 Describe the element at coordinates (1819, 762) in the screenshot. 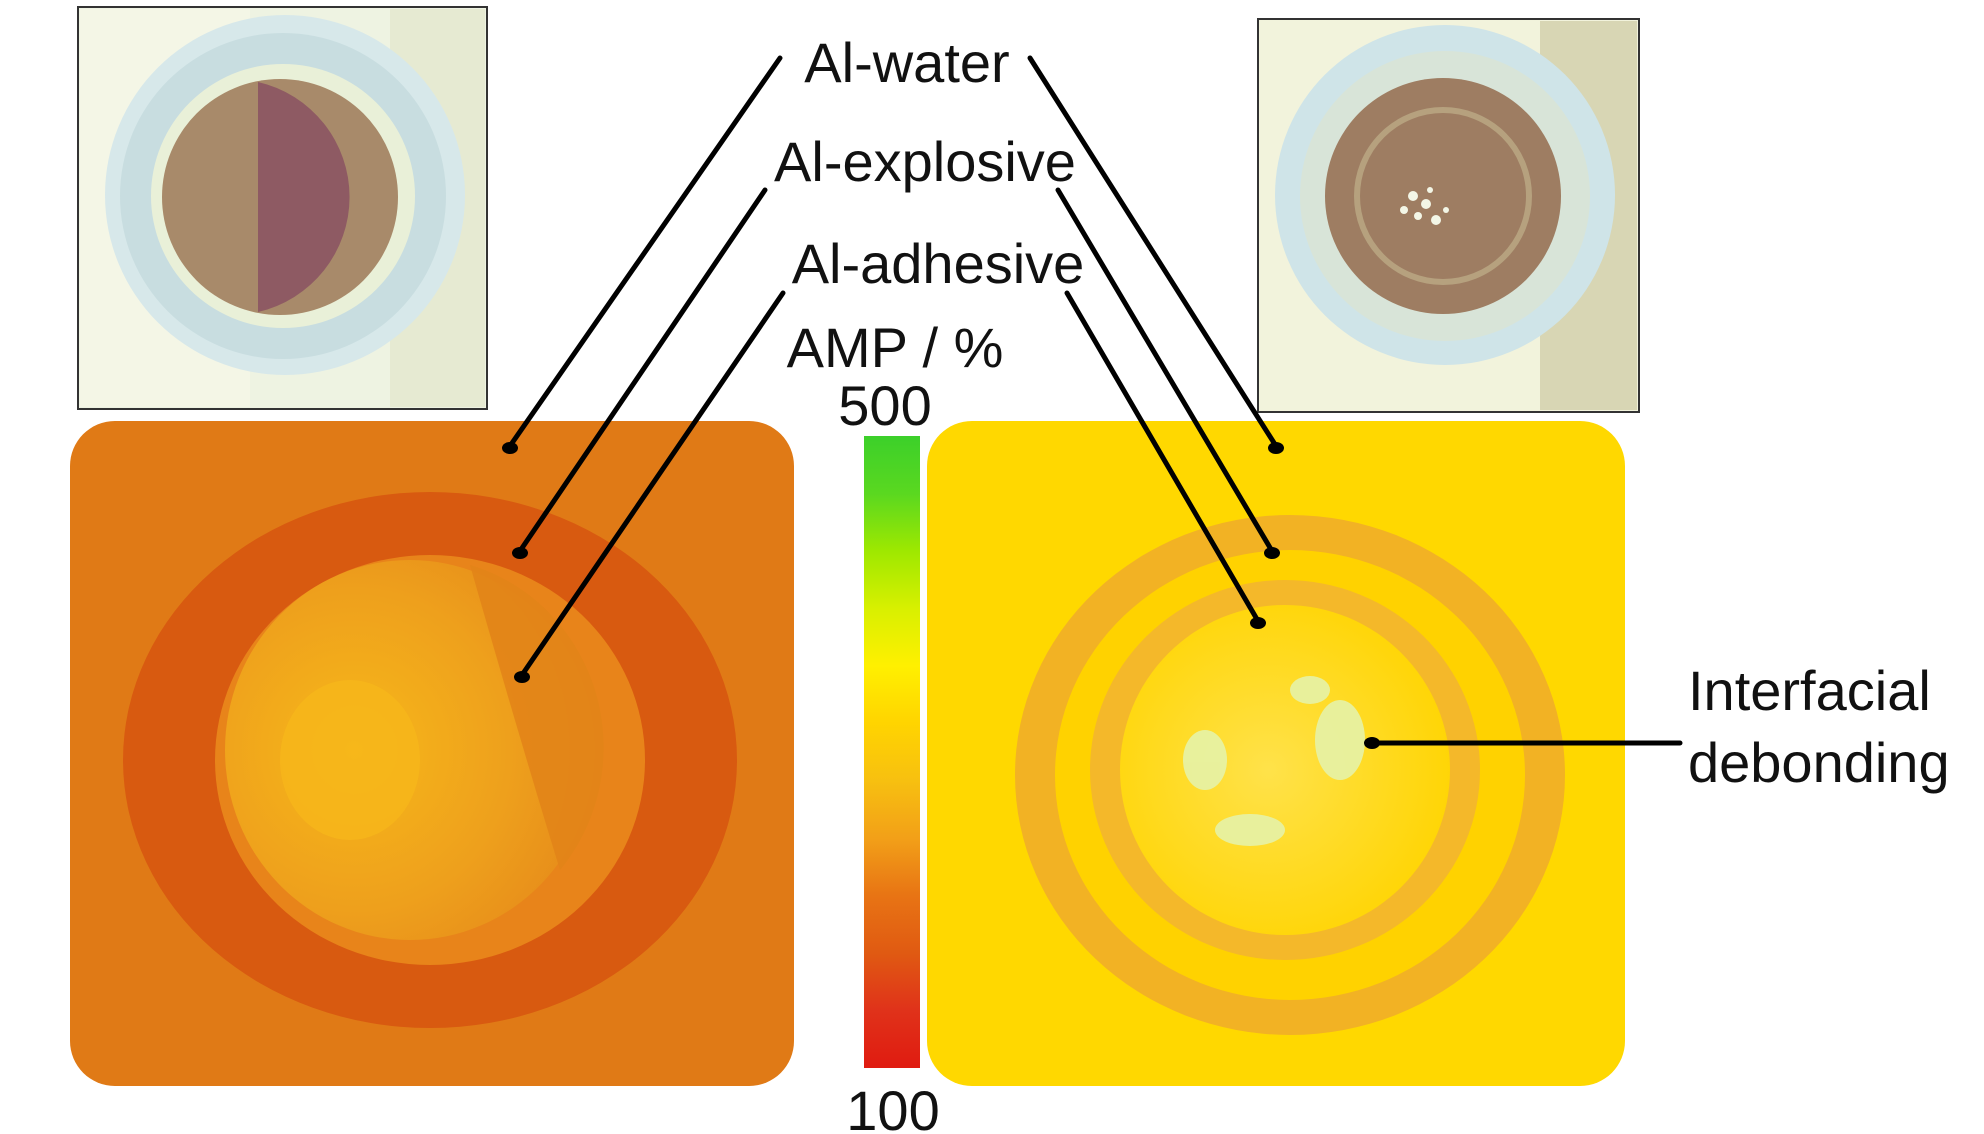

I see `annotation-debonding: debonding` at that location.